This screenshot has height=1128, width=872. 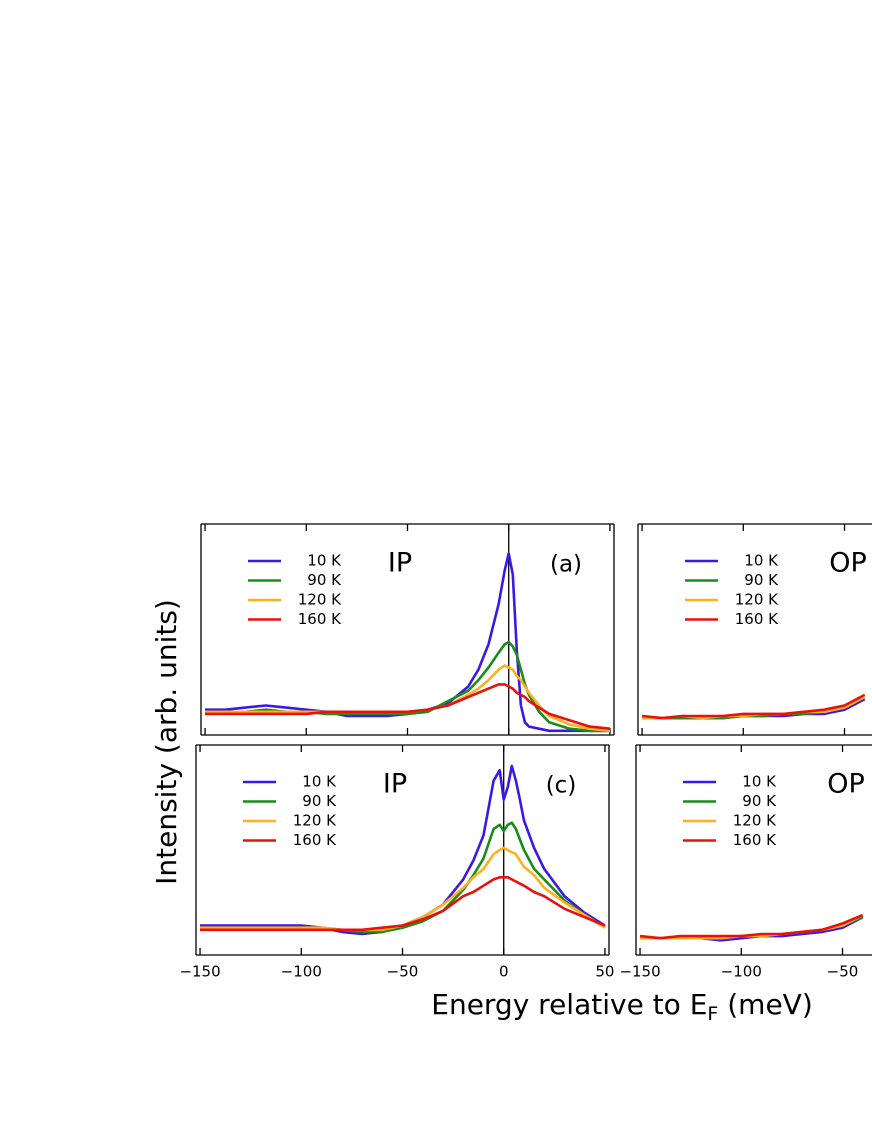 I want to click on x-tick-label: 50, so click(x=604, y=972).